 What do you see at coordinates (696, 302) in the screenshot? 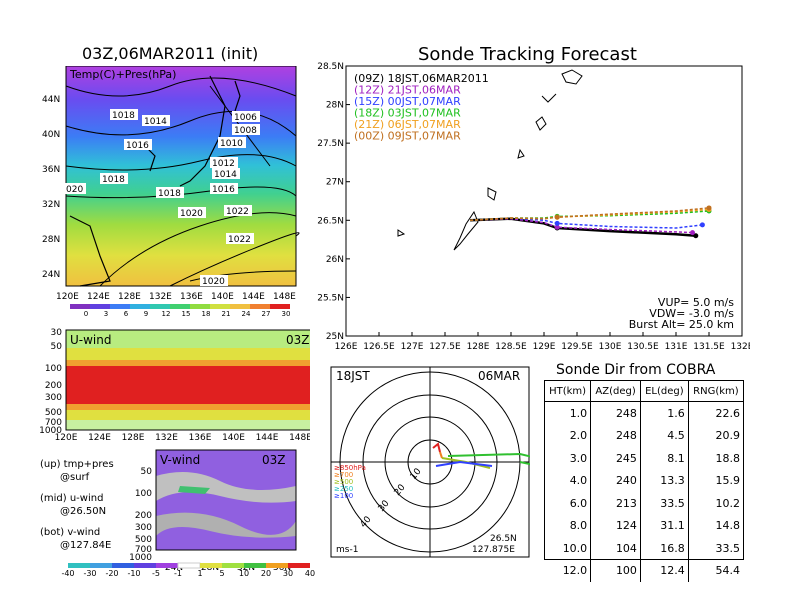
I see `track-param: VUP= 5.0 m/s` at bounding box center [696, 302].